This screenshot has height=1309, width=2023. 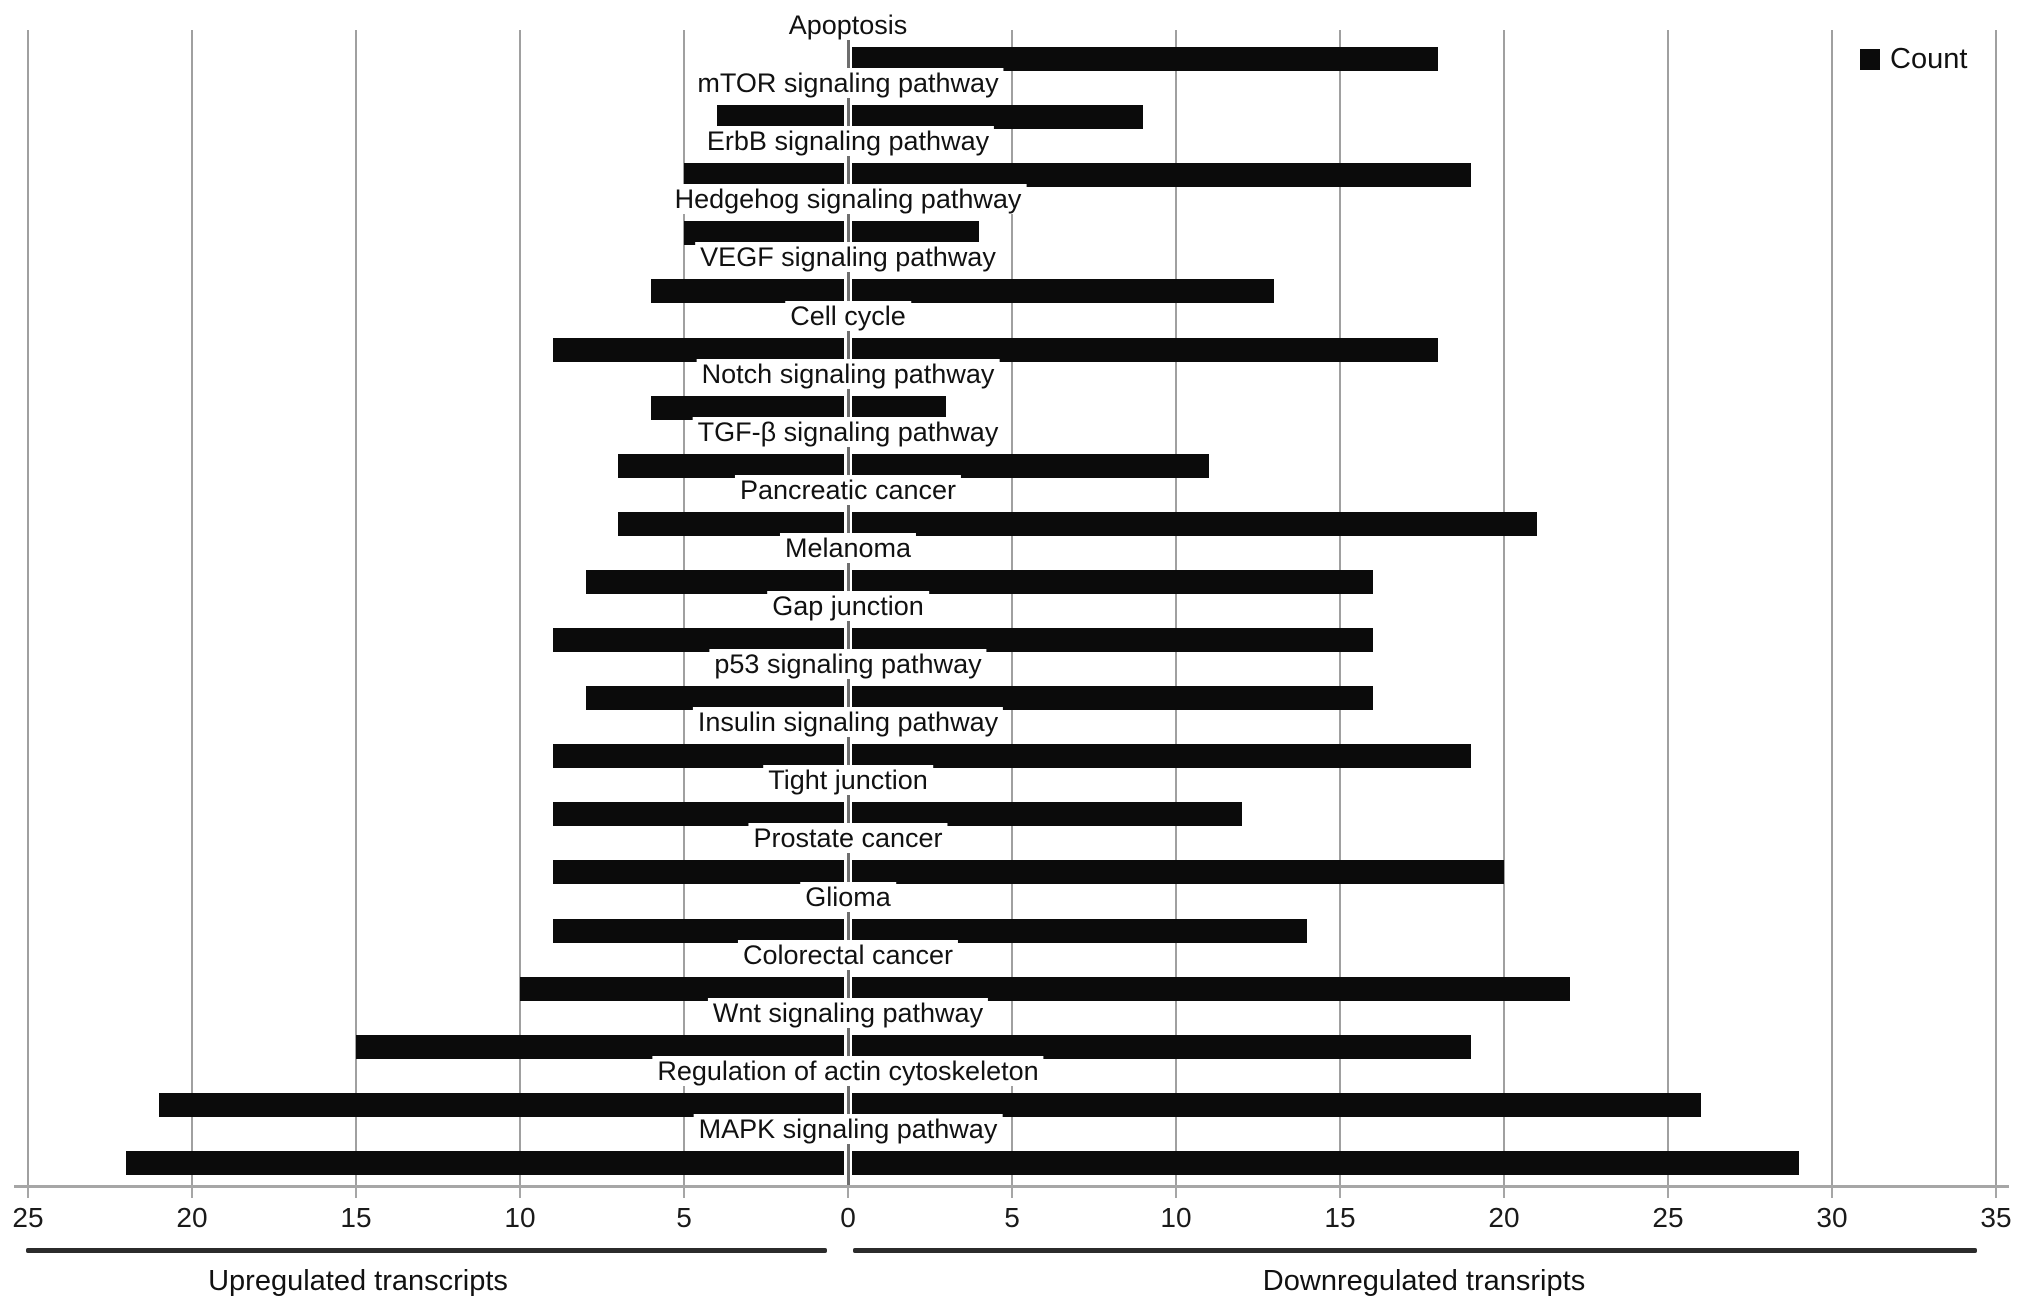 I want to click on bar-downregulated-apoptosis, so click(x=1145, y=59).